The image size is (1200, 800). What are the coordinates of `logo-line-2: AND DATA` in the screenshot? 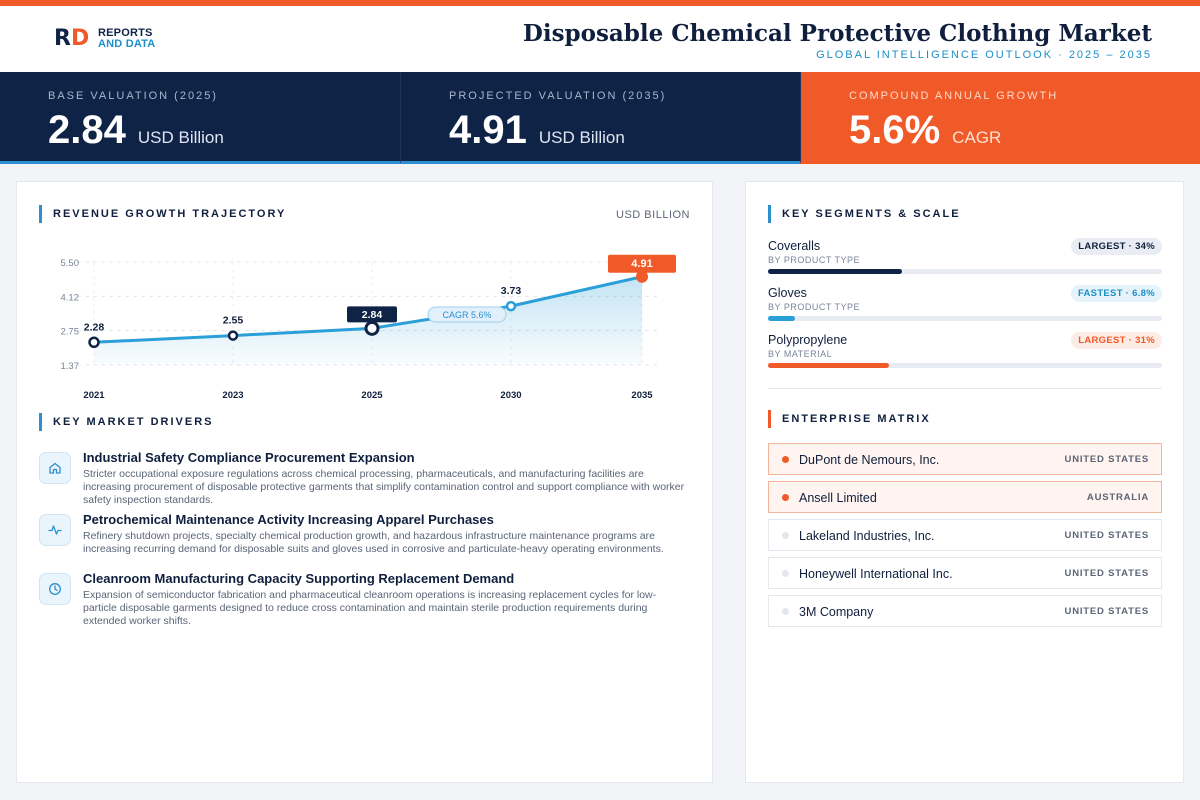 It's located at (127, 44).